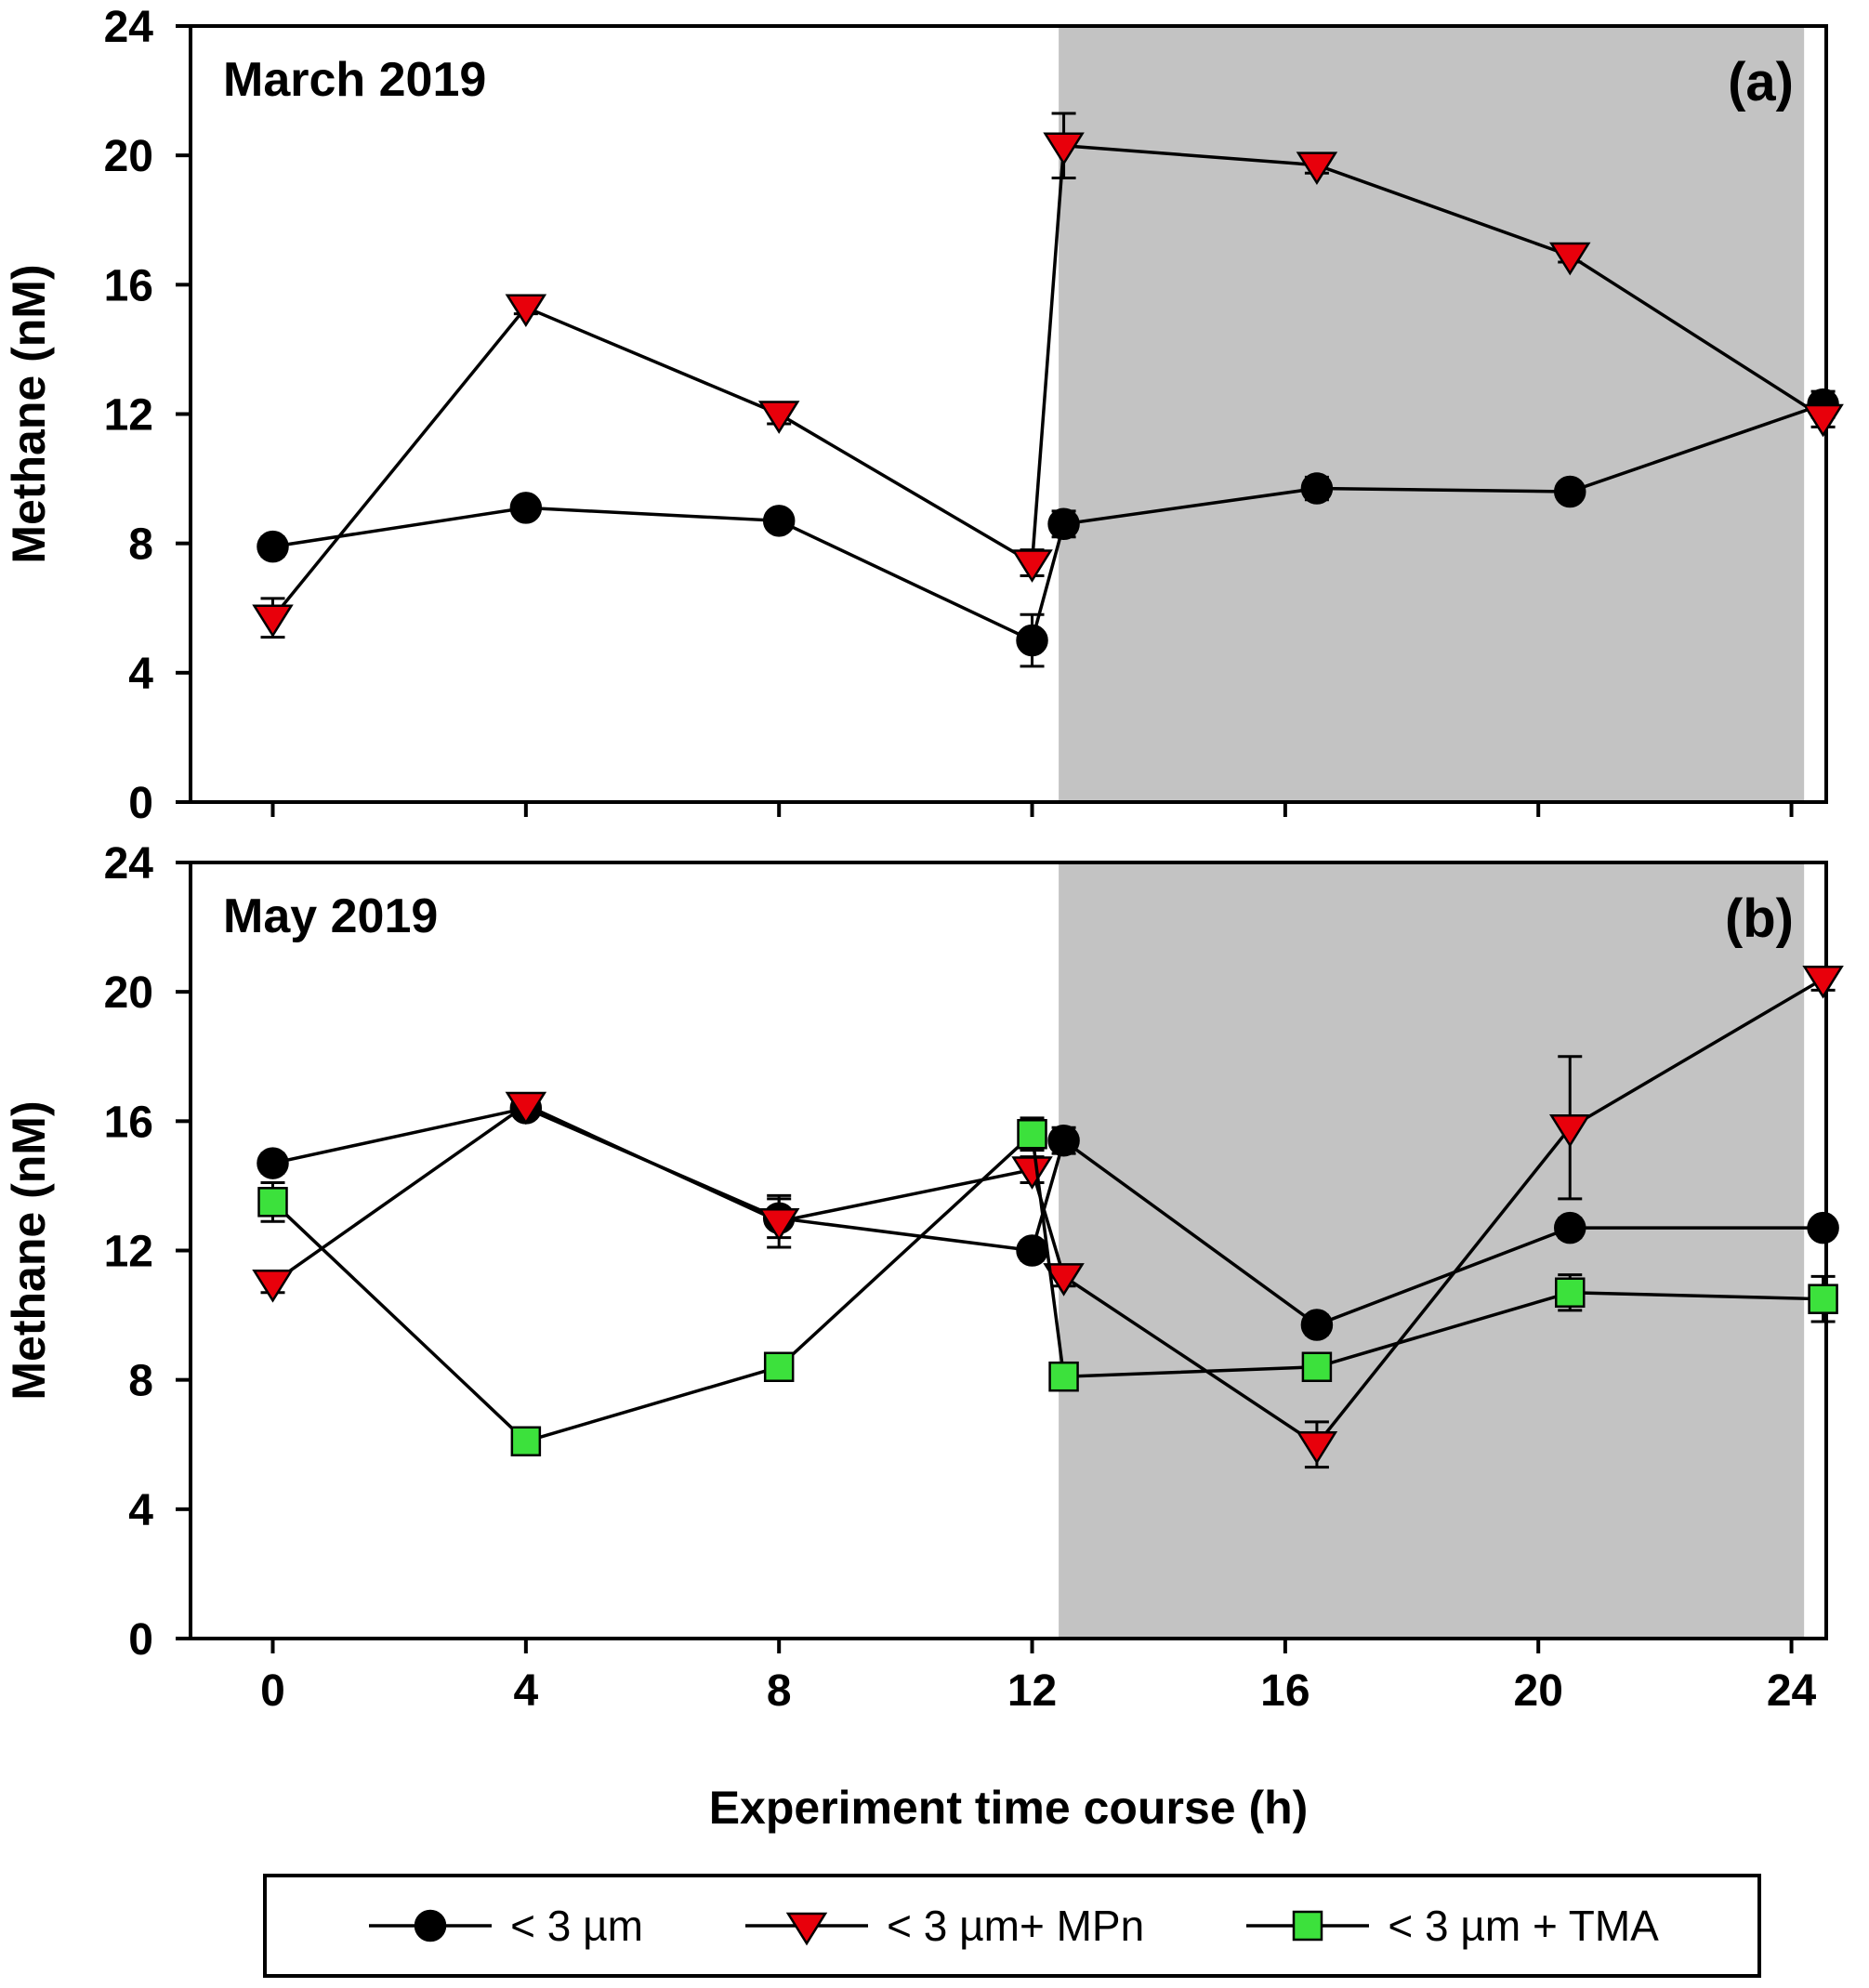  I want to click on legend-item: < 3 µm, so click(504, 1926).